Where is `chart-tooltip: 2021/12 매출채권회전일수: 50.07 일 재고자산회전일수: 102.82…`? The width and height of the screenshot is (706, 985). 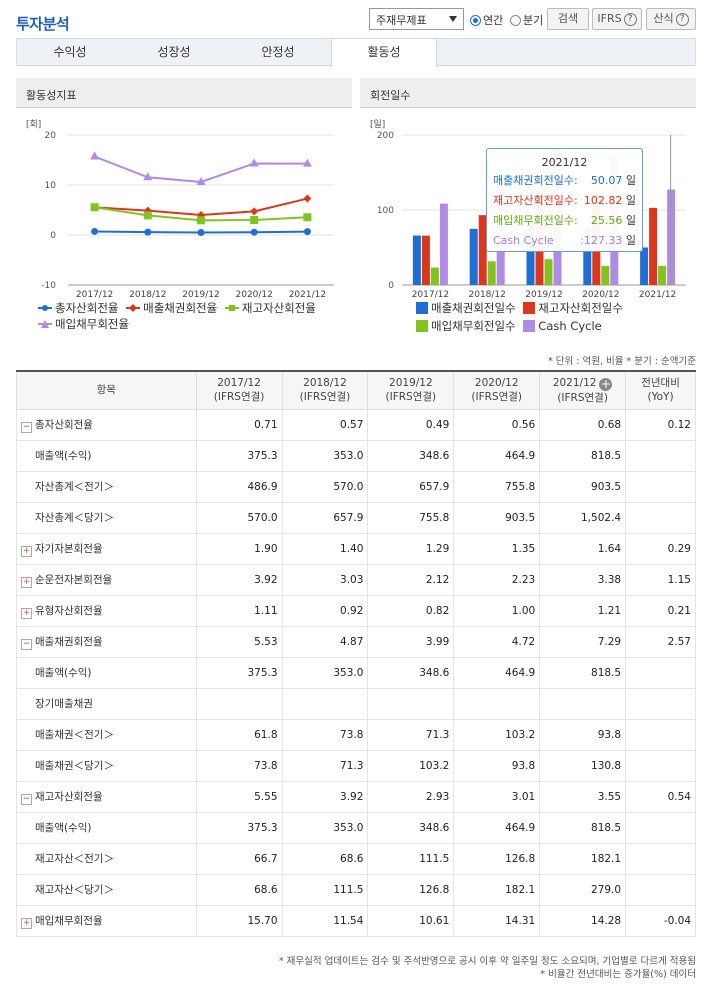
chart-tooltip: 2021/12 매출채권회전일수: 50.07 일 재고자산회전일수: 102.82… is located at coordinates (564, 200).